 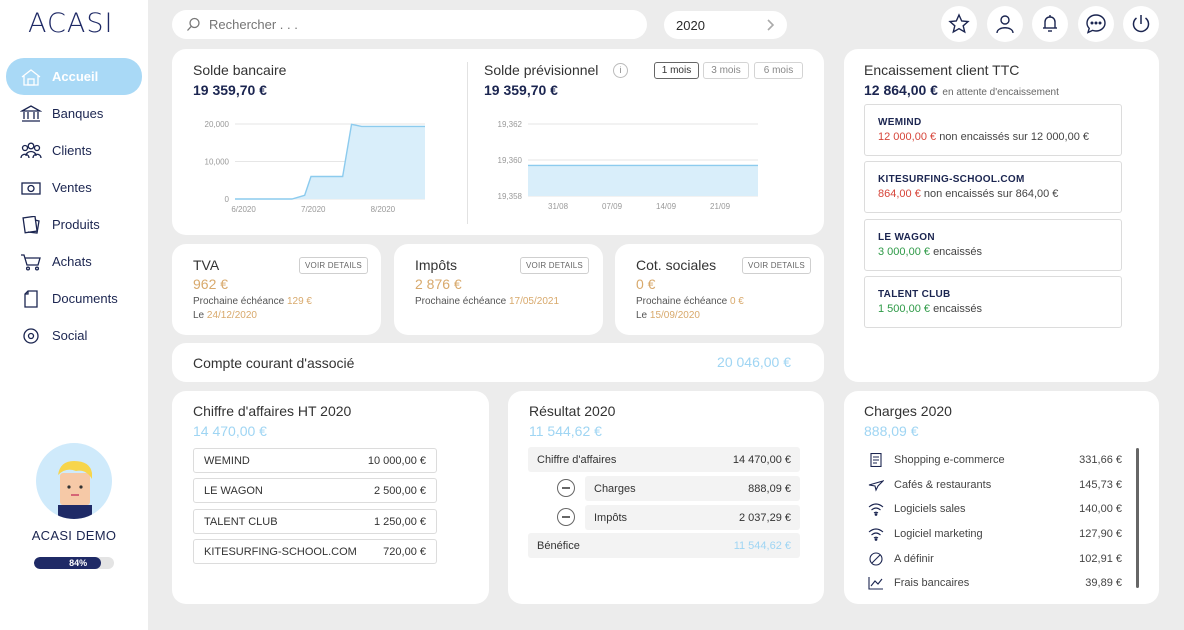 What do you see at coordinates (692, 517) in the screenshot?
I see `table-row: Impôts 2 037,29 €` at bounding box center [692, 517].